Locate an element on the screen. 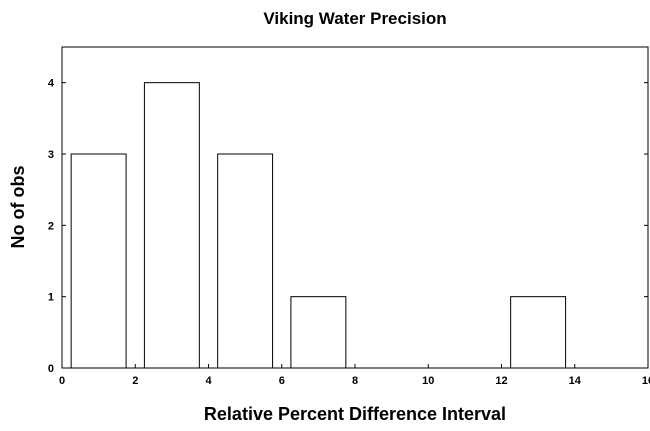  y-tick-label: 4 is located at coordinates (51, 84).